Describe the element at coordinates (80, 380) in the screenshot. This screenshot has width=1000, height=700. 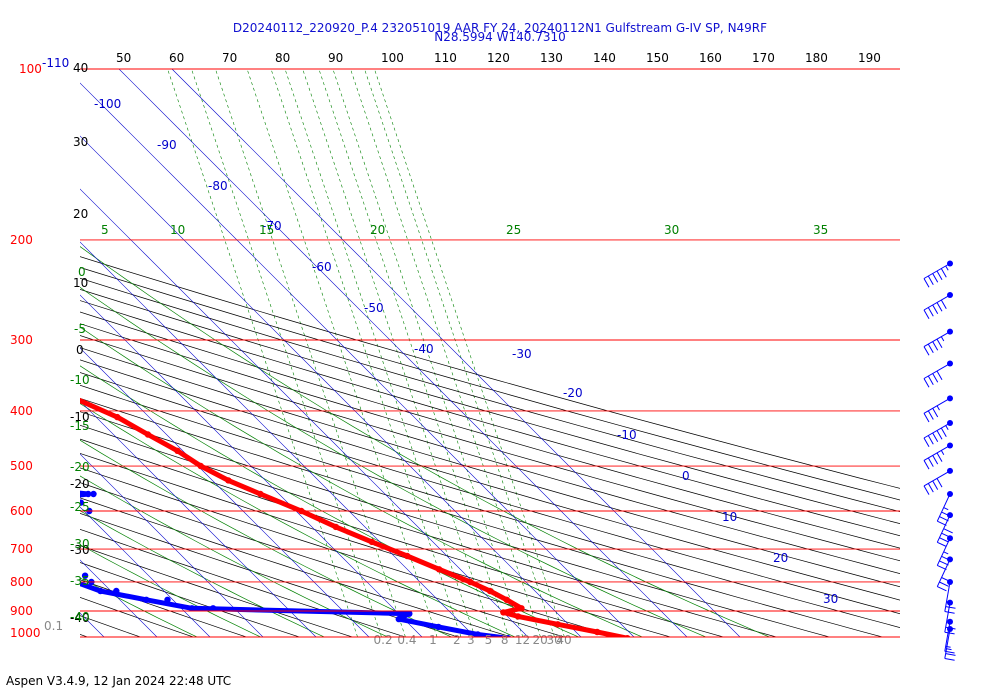
I see `moist-adiabat-label: -10` at that location.